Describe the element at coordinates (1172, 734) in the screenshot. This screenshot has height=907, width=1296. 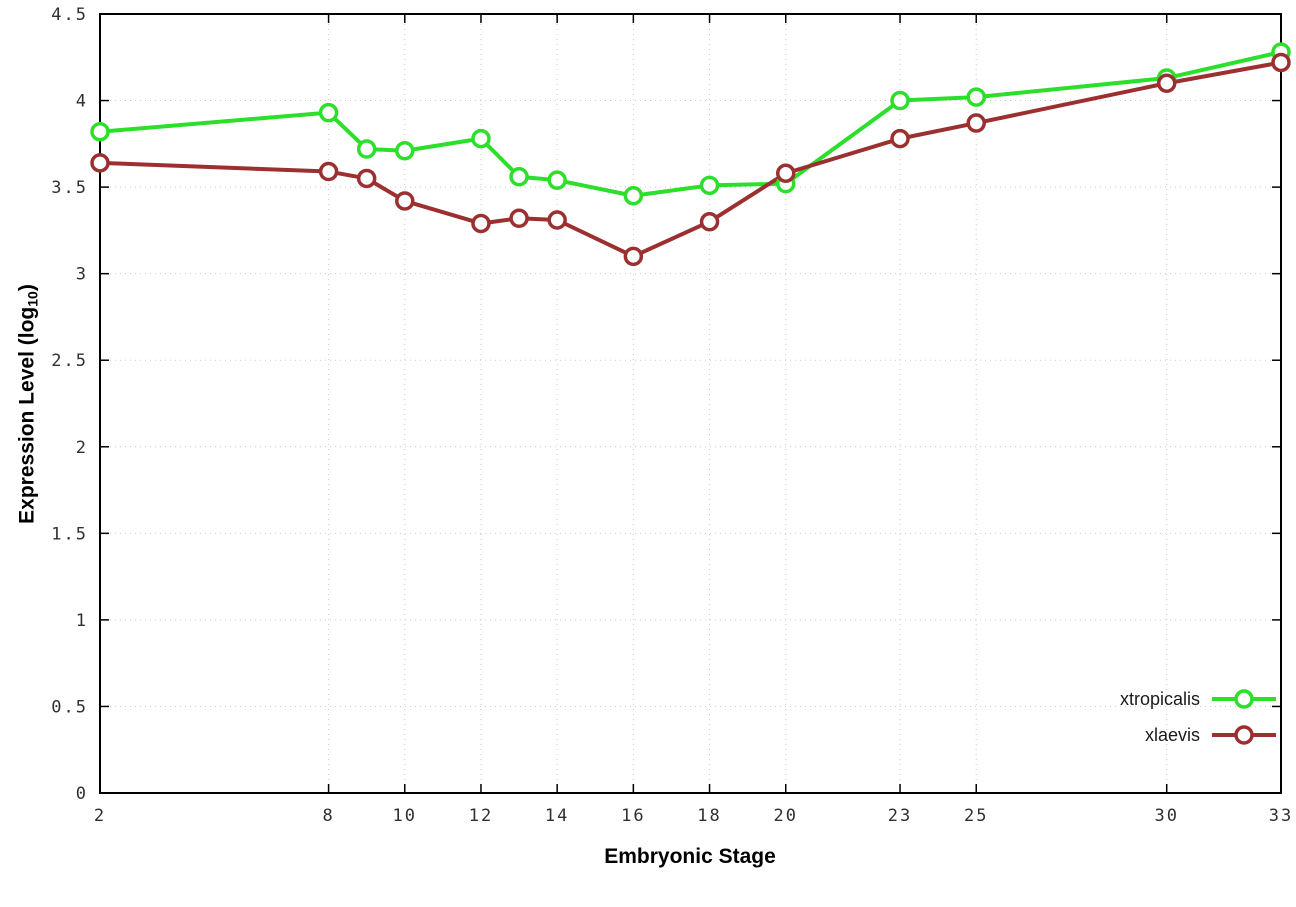
I see `legend-label-xlaevis: xlaevis` at that location.